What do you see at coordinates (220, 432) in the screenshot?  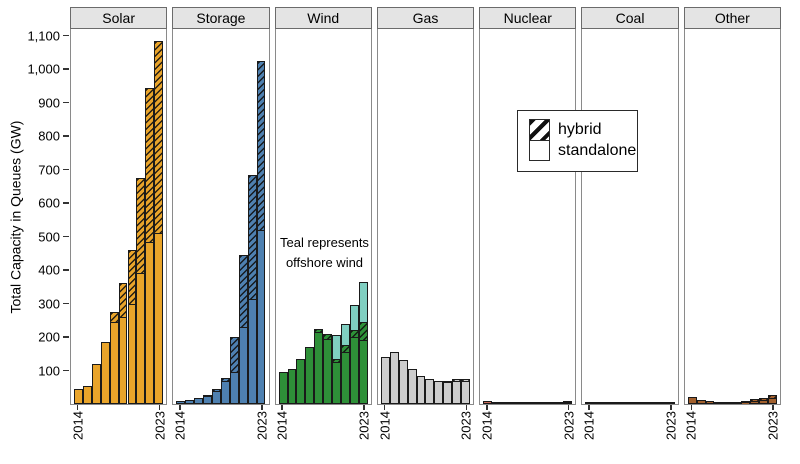 I see `x-axis-storage: 2014 2023` at bounding box center [220, 432].